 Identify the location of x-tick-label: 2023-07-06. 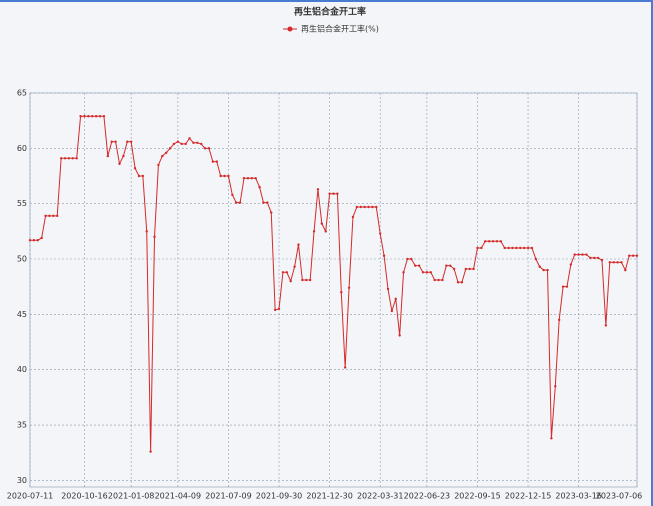
(619, 496).